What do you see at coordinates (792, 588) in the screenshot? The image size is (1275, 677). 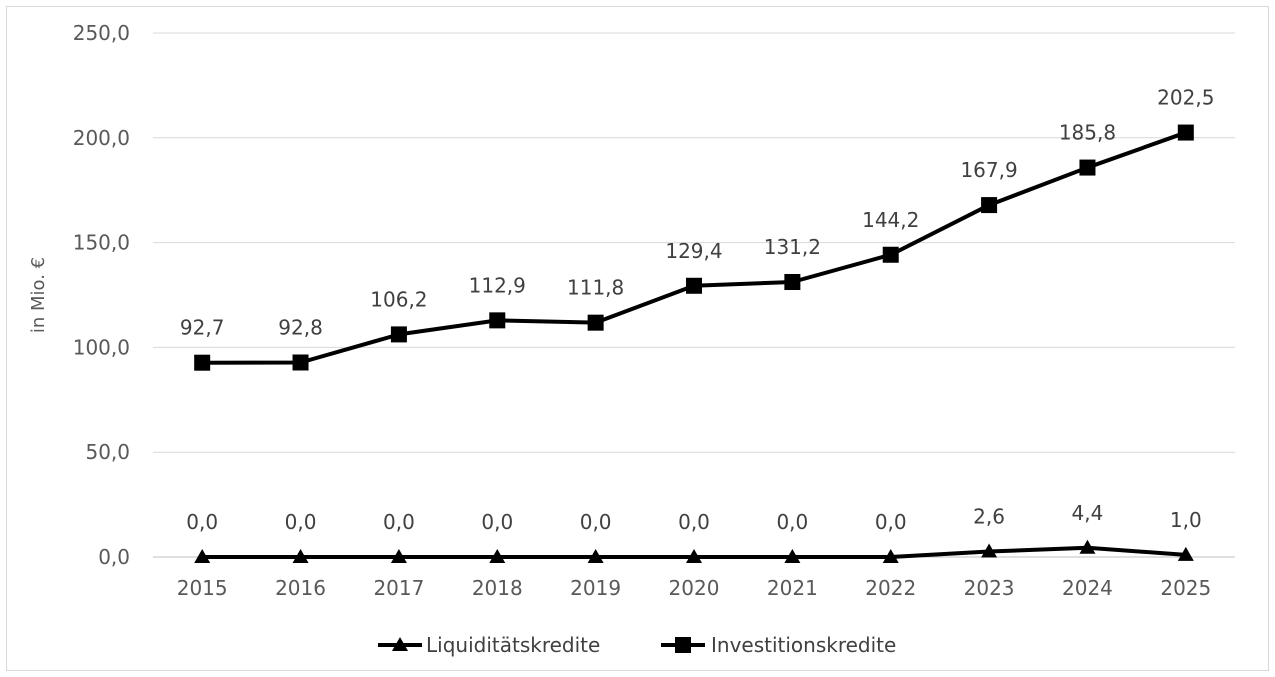 I see `x-tick-label-2021: 2021` at bounding box center [792, 588].